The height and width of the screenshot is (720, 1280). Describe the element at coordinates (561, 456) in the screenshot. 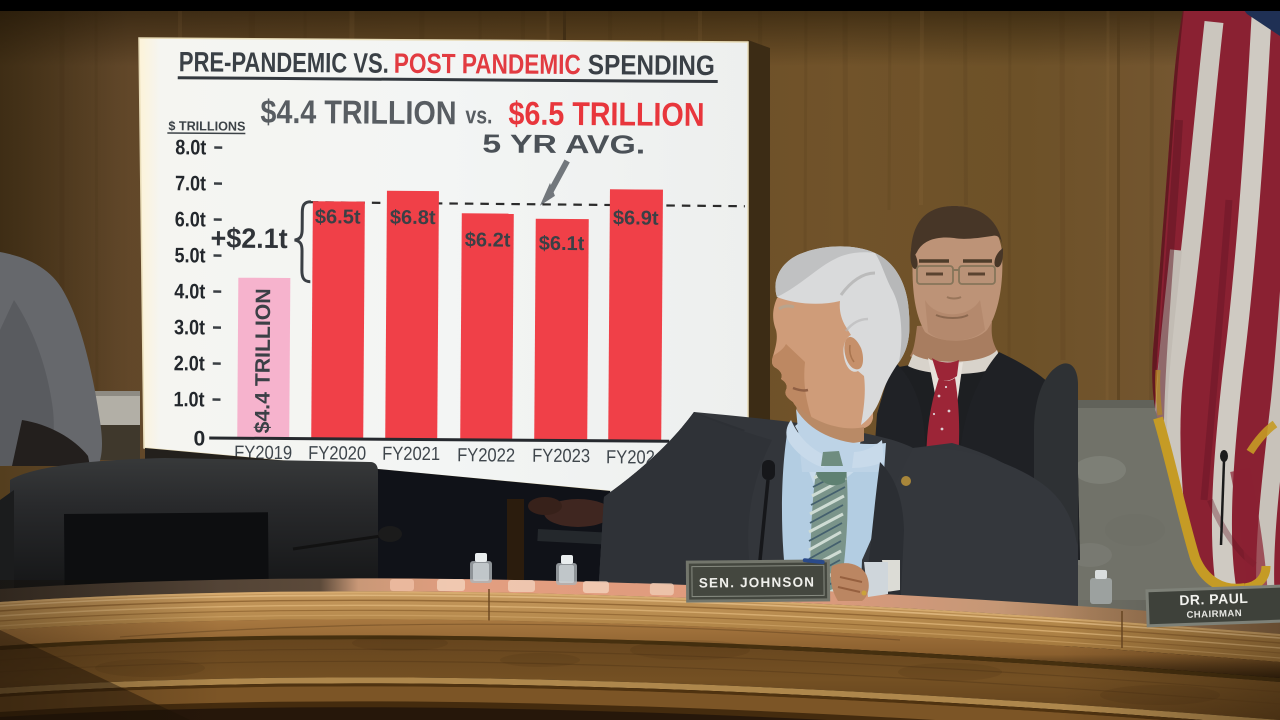

I see `svg-text: FY2023` at that location.